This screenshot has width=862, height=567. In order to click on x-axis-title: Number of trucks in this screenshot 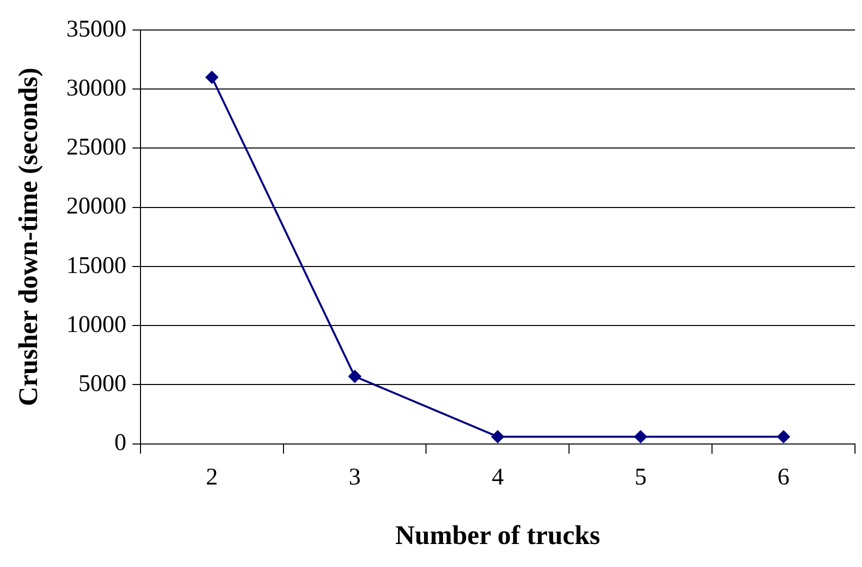, I will do `click(497, 535)`.